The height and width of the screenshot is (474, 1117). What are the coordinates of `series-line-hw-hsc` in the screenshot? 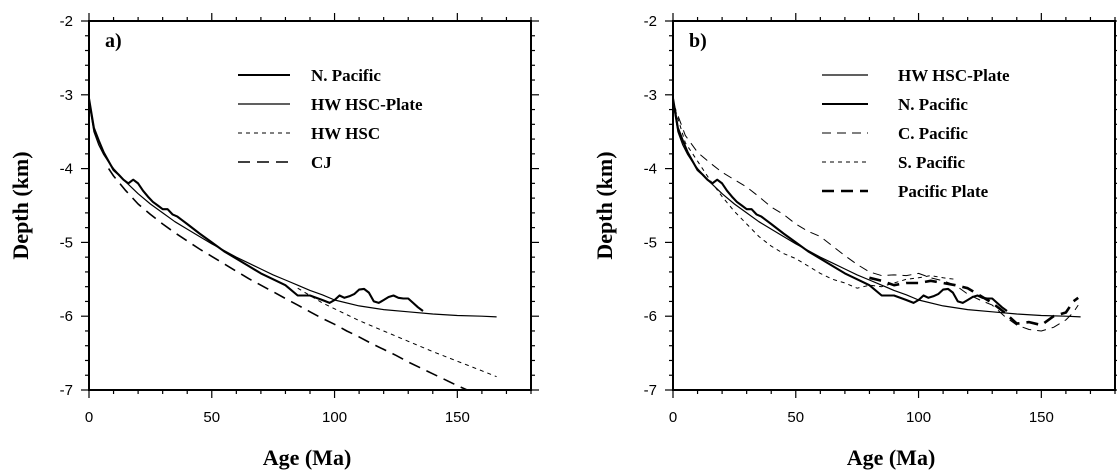 It's located at (397, 332).